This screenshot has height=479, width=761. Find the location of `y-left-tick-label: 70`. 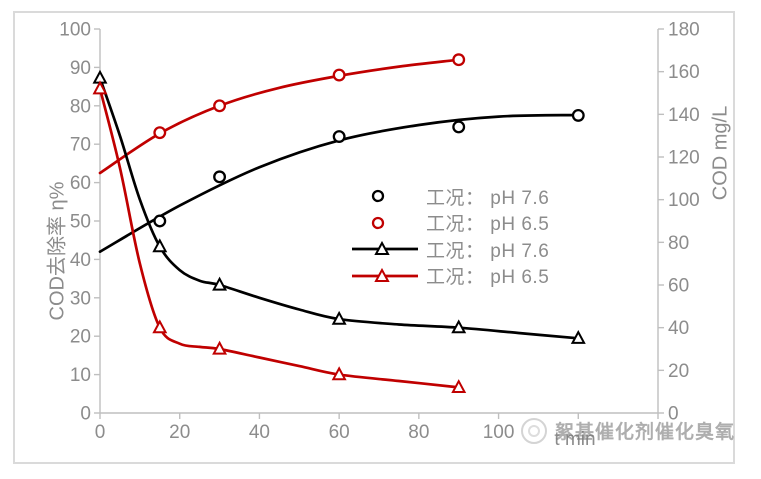

y-left-tick-label: 70 is located at coordinates (80, 145).